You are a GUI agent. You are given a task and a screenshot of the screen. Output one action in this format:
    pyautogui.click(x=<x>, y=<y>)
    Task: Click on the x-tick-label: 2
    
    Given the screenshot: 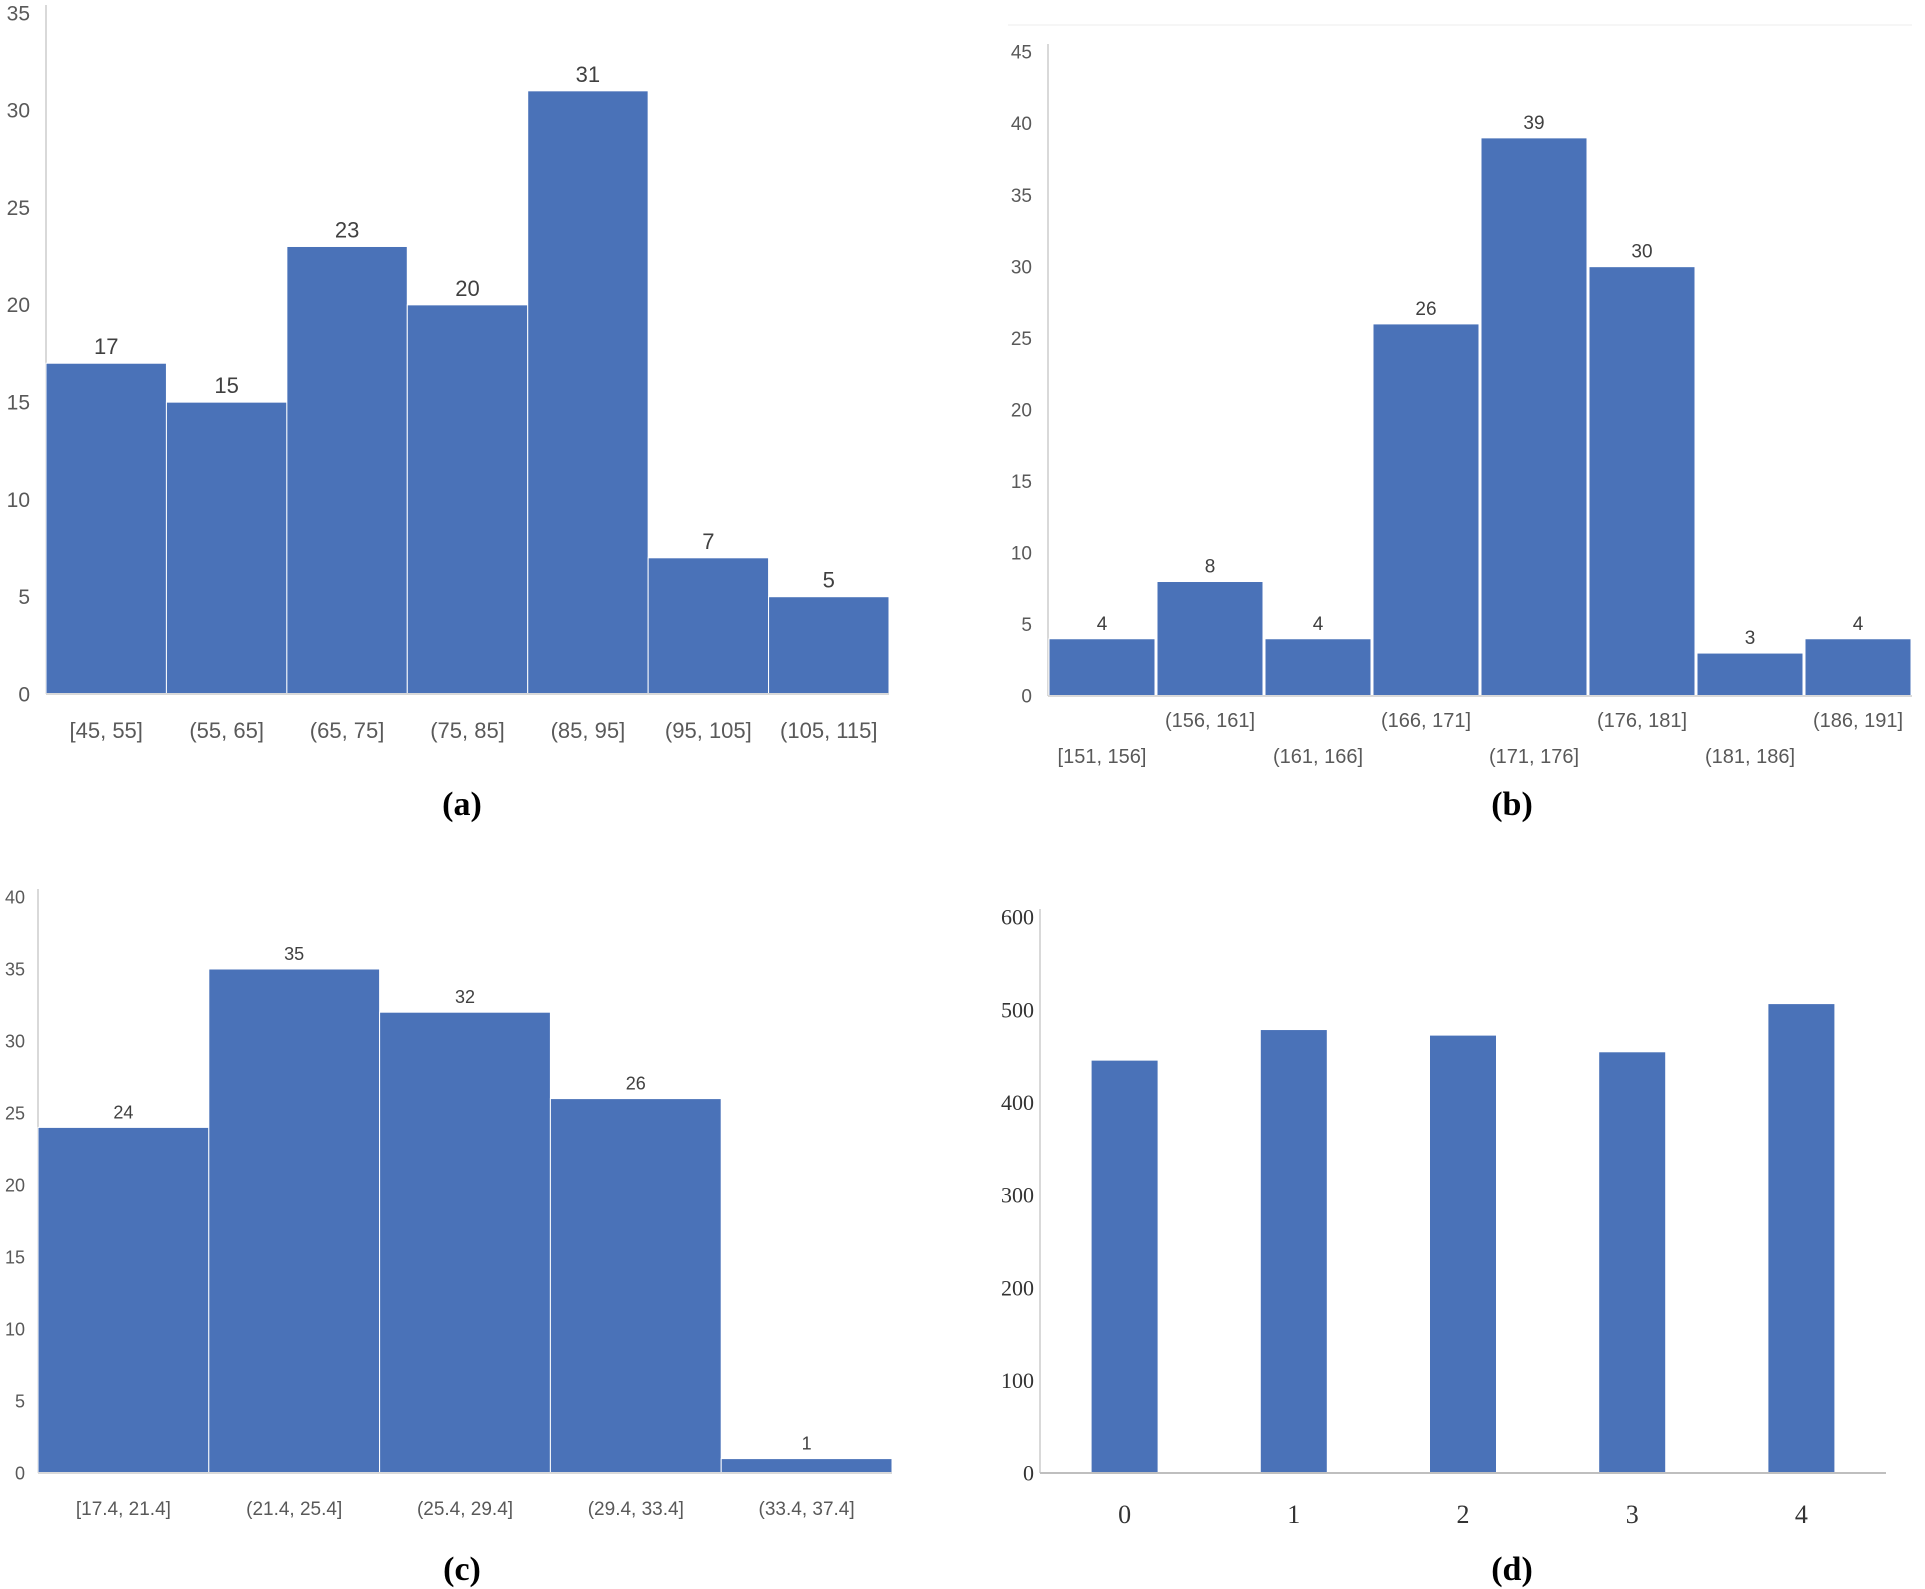 What is the action you would take?
    pyautogui.click(x=1463, y=1514)
    